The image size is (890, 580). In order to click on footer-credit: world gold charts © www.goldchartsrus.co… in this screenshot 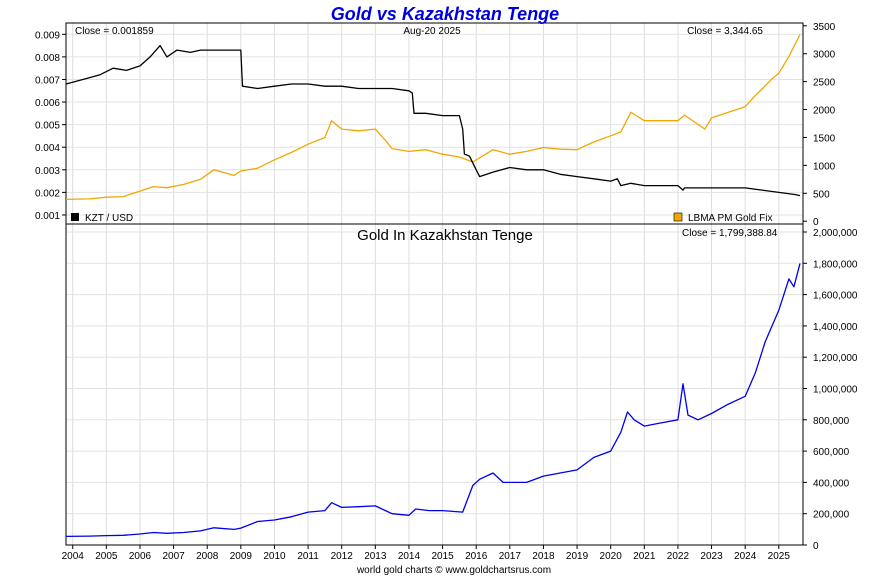, I will do `click(453, 570)`.